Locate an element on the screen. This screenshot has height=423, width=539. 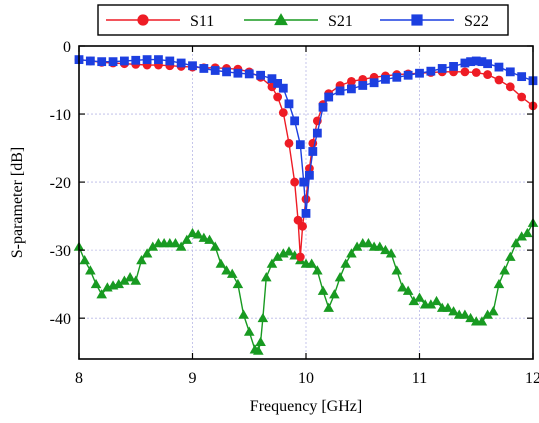
legend-item-s22: S22 is located at coordinates (434, 21).